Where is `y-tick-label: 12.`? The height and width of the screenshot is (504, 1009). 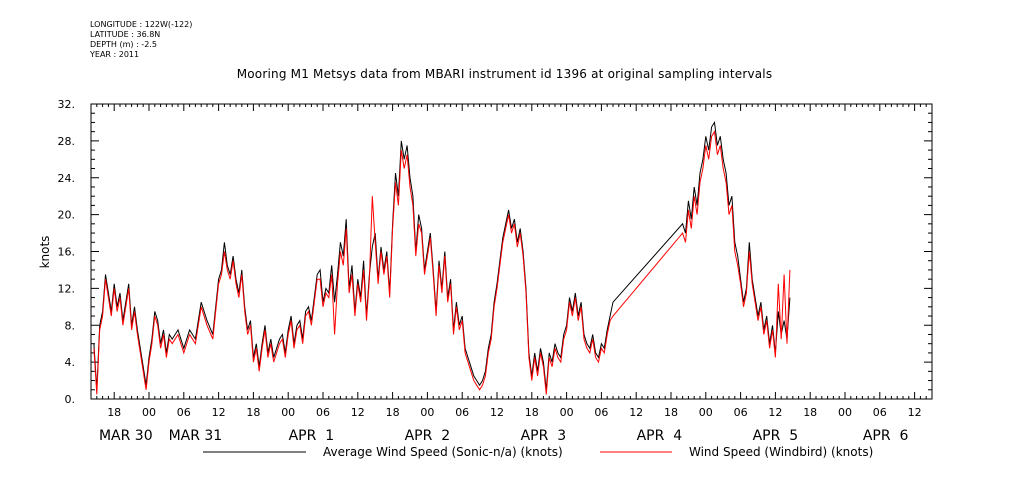 y-tick-label: 12. is located at coordinates (67, 288).